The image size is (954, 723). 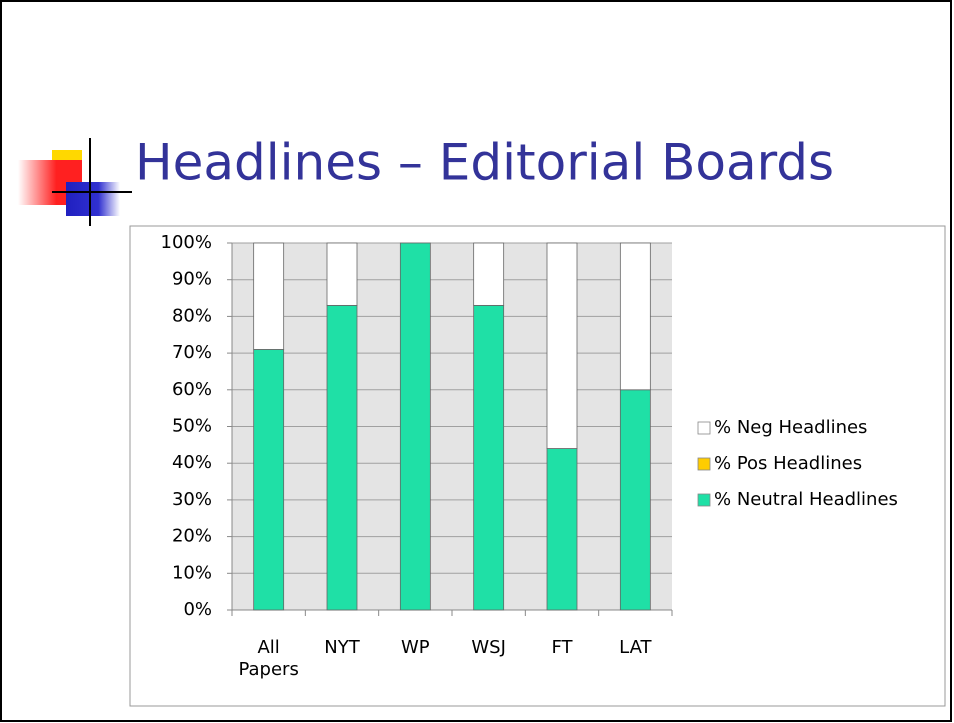 What do you see at coordinates (790, 427) in the screenshot?
I see `legend-label: % Neg Headlines` at bounding box center [790, 427].